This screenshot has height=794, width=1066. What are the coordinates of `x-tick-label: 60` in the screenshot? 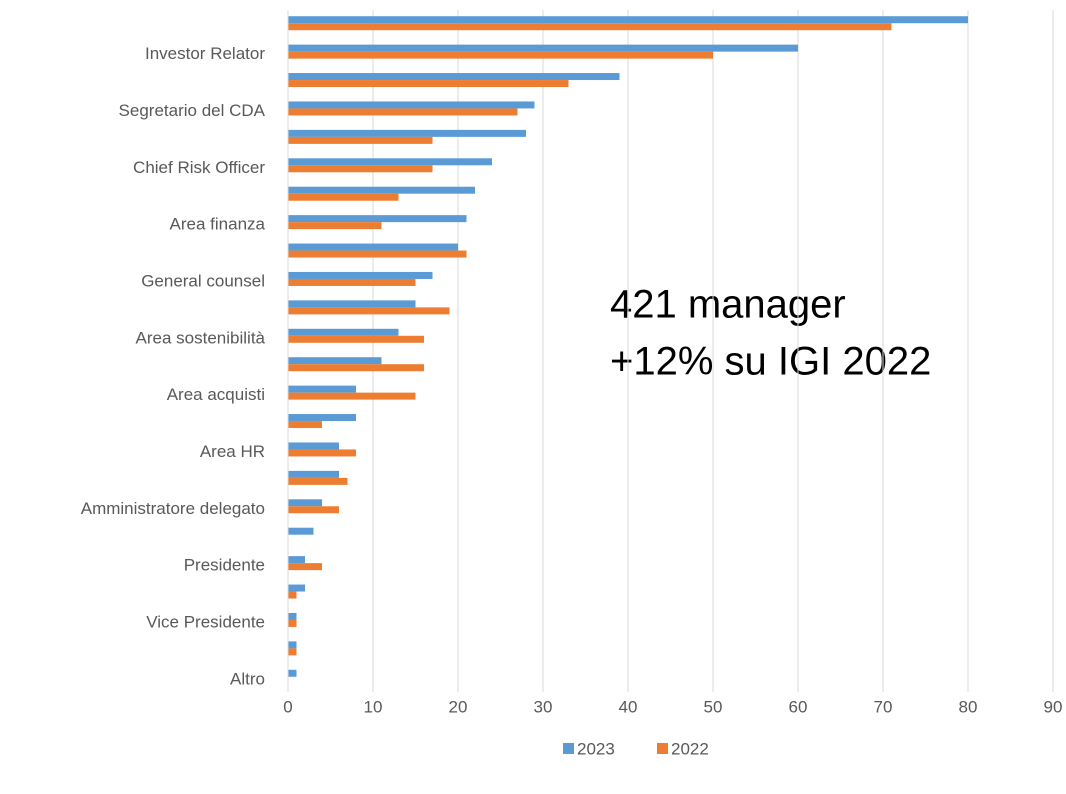 It's located at (798, 706).